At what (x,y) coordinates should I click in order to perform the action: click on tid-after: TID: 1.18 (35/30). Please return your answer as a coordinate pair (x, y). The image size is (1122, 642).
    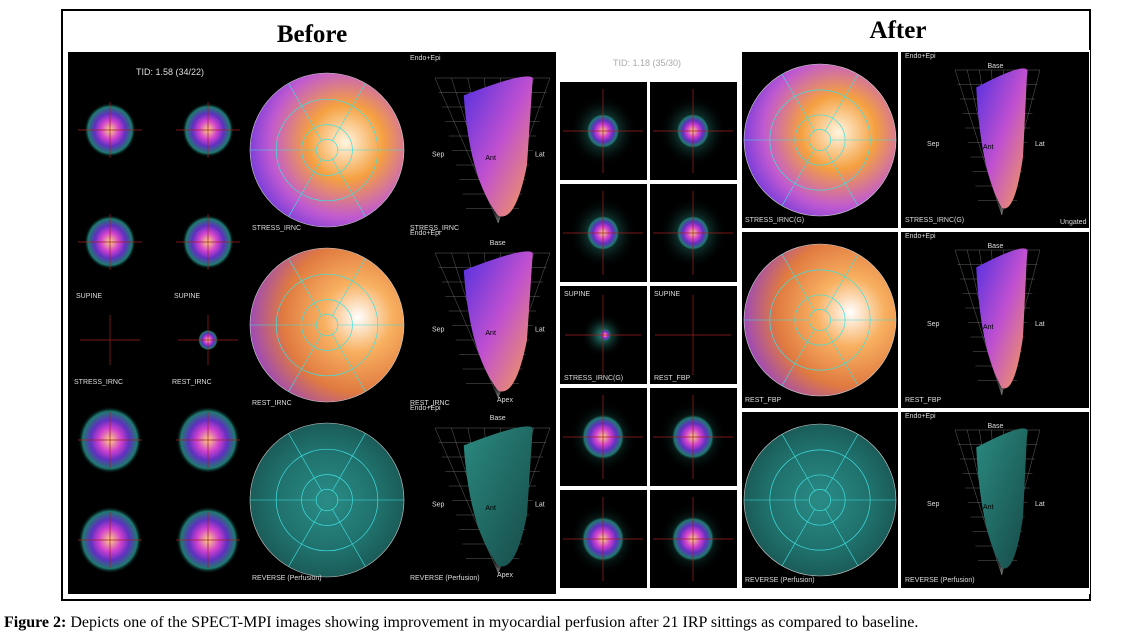
    Looking at the image, I should click on (647, 63).